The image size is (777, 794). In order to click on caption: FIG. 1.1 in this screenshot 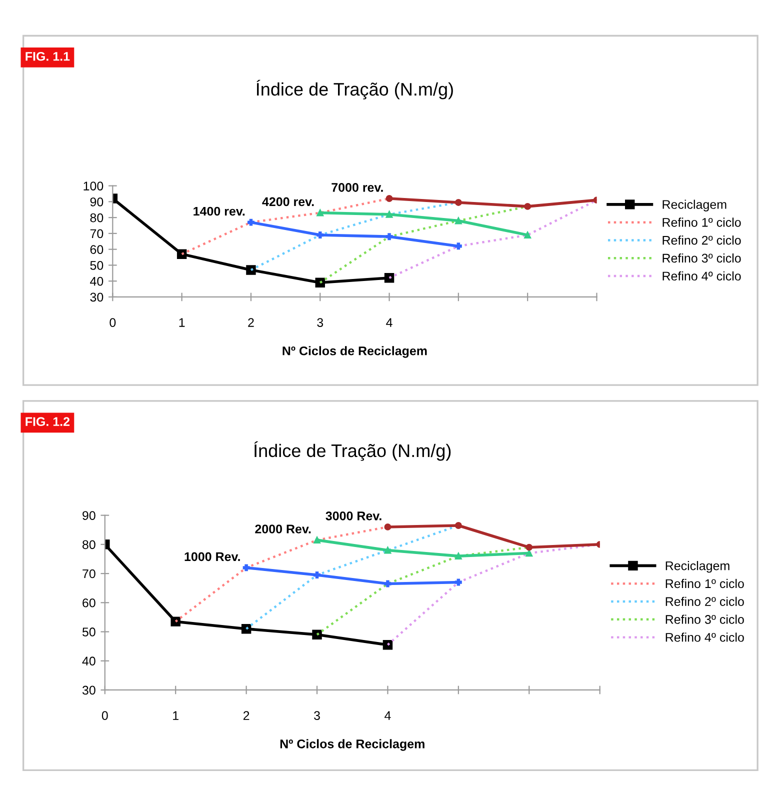, I will do `click(48, 56)`.